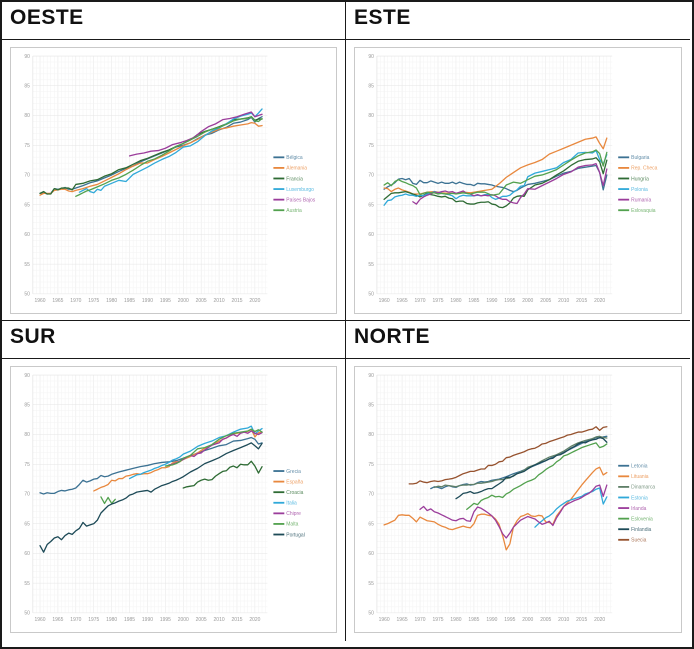 The width and height of the screenshot is (694, 649). I want to click on panel-title-oeste: OESTE, so click(47, 17).